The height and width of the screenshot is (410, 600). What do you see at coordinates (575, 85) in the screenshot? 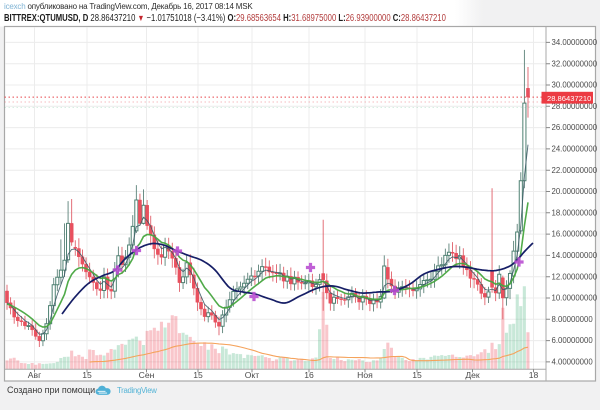
I see `svg-text: 30.00000000` at bounding box center [575, 85].